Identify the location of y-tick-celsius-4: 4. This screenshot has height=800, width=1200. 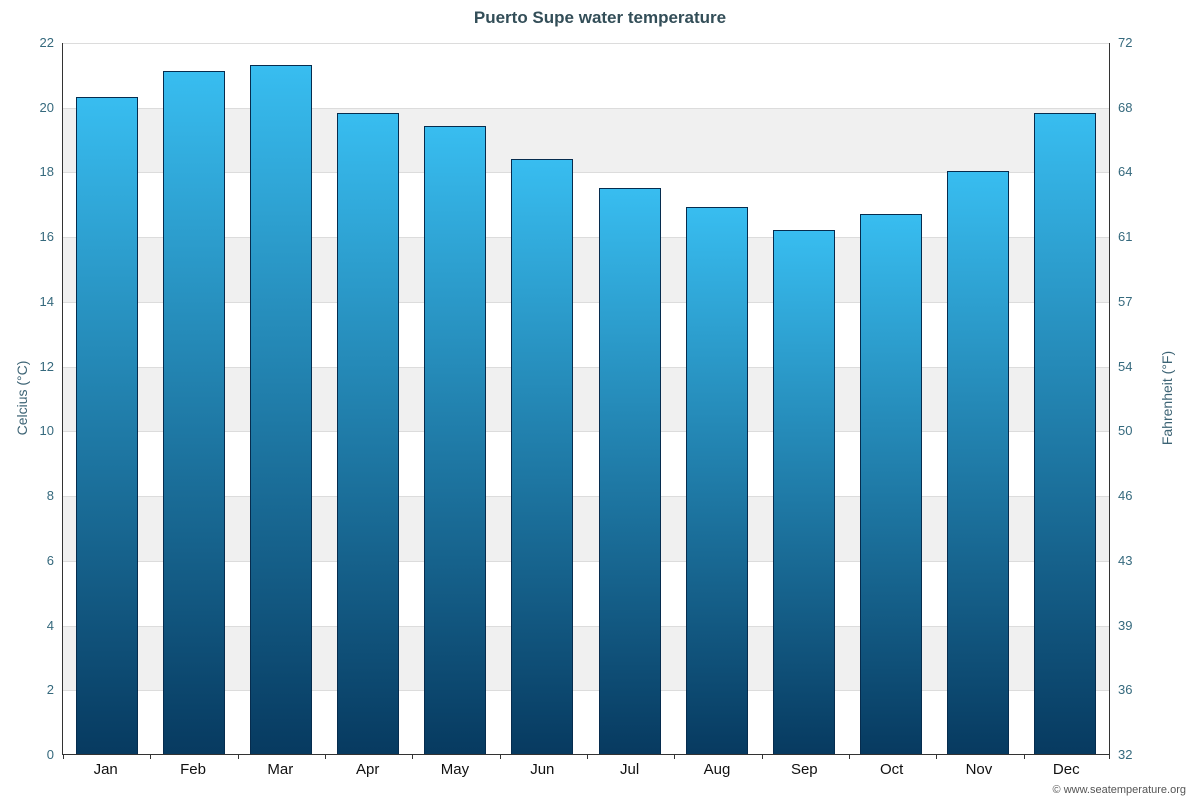
(50, 625).